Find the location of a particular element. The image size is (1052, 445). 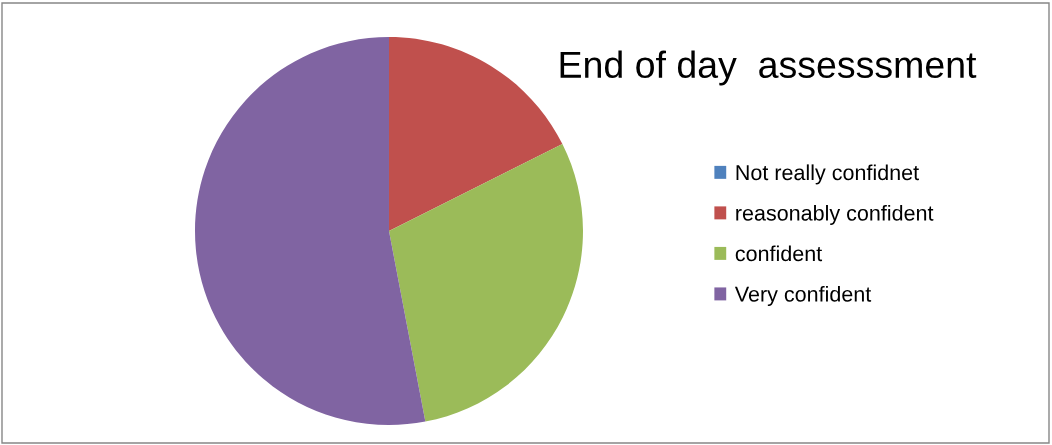

pie-slice is located at coordinates (486, 283).